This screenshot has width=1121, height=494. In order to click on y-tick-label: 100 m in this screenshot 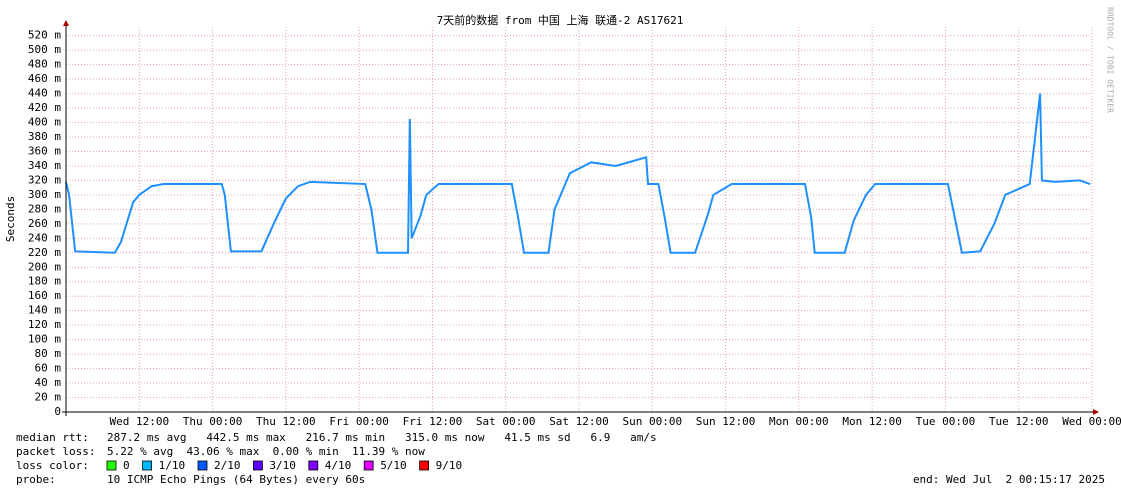, I will do `click(44, 339)`.